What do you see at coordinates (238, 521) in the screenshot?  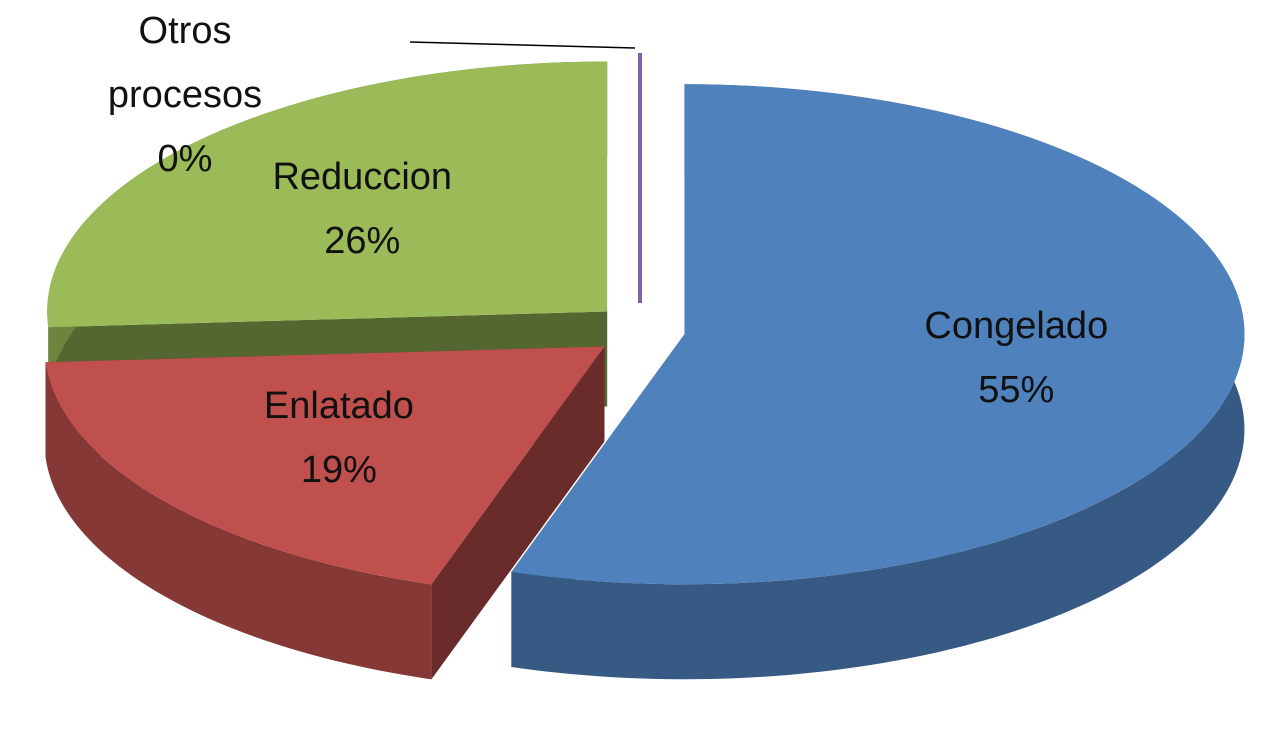 I see `slice-side` at bounding box center [238, 521].